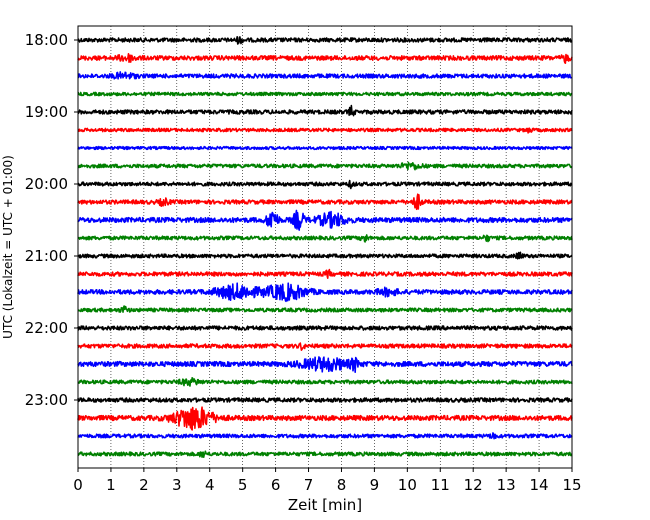  Describe the element at coordinates (46, 184) in the screenshot. I see `y-tick-label: 20:00` at that location.